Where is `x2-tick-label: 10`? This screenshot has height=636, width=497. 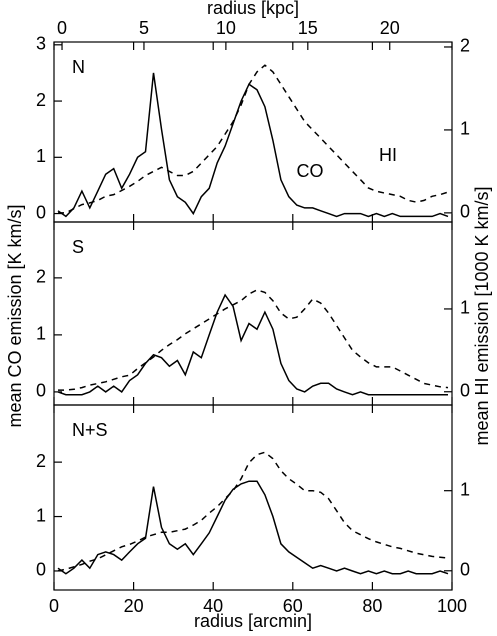
x2-tick-label: 10 is located at coordinates (226, 28).